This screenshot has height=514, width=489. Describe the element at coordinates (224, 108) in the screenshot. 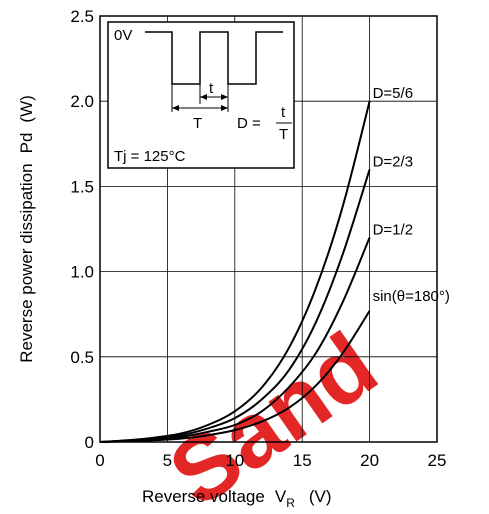

I see `arrow-T-right` at that location.